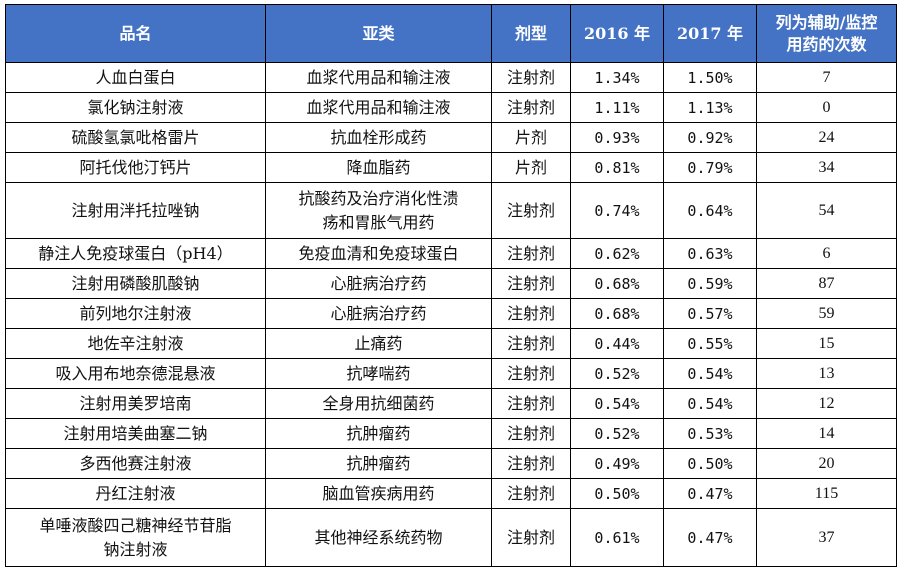  Describe the element at coordinates (135, 107) in the screenshot. I see `drug-name: 氯化钠注射液` at that location.